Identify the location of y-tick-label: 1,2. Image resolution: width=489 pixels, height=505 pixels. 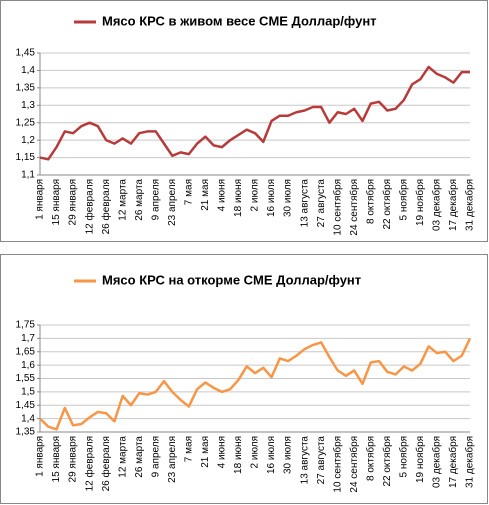
(28, 140).